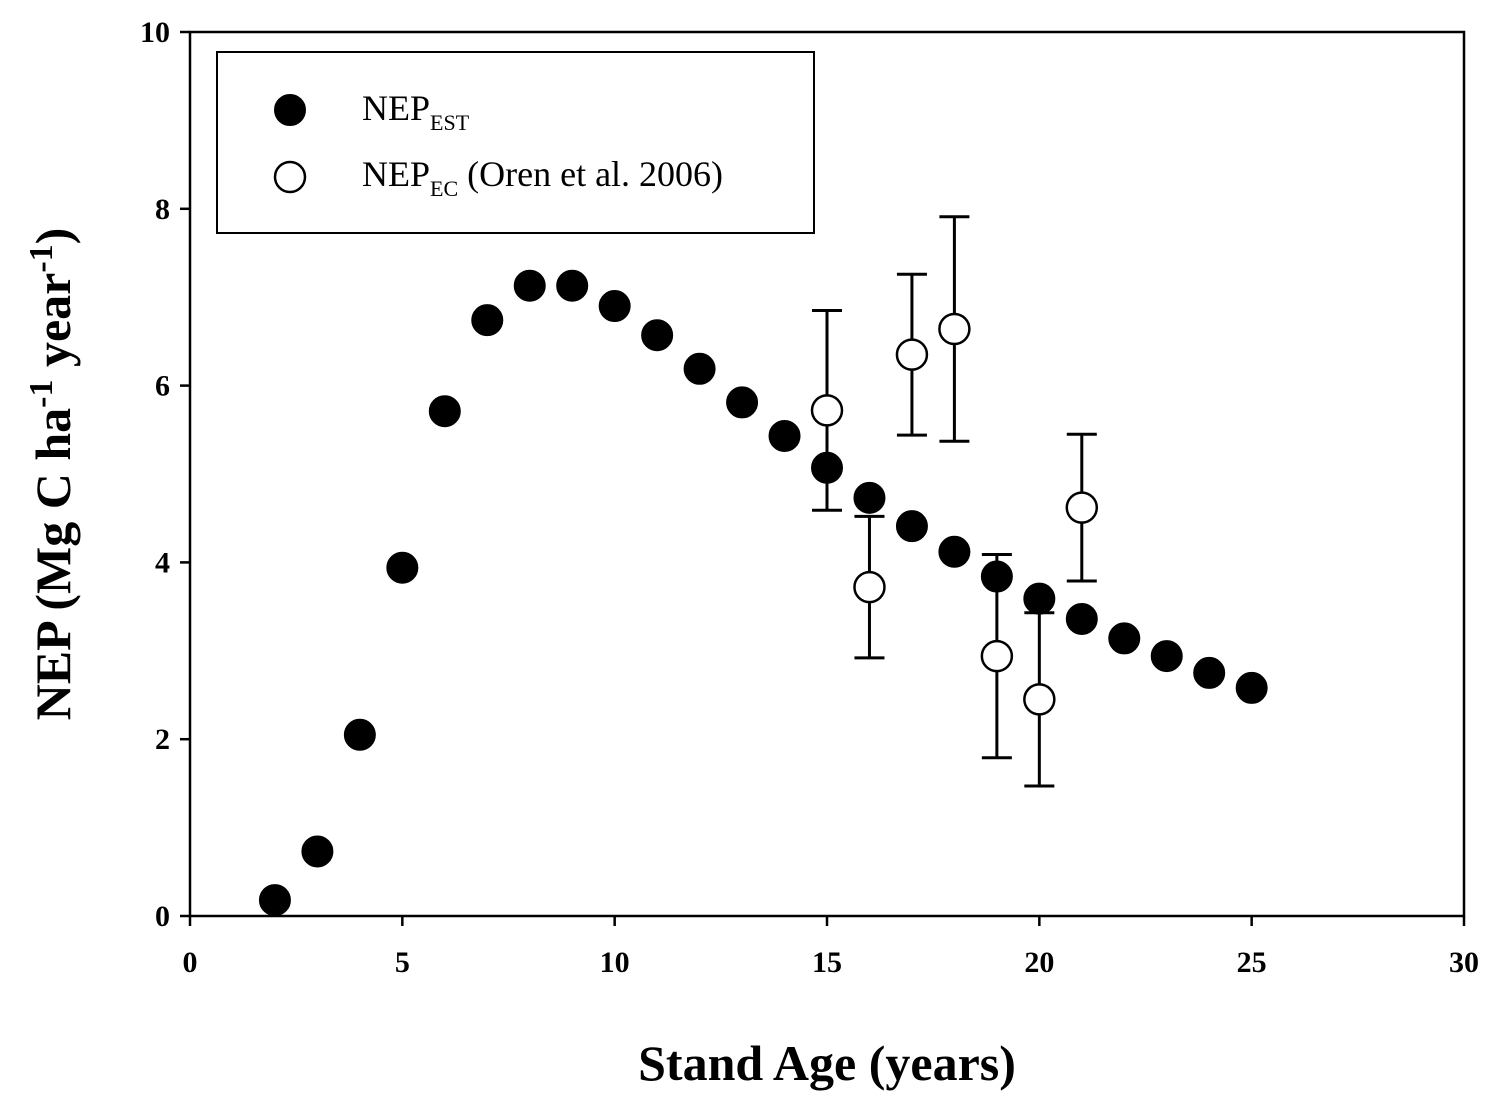 This screenshot has width=1500, height=1104. I want to click on y-tick-label: 8, so click(162, 209).